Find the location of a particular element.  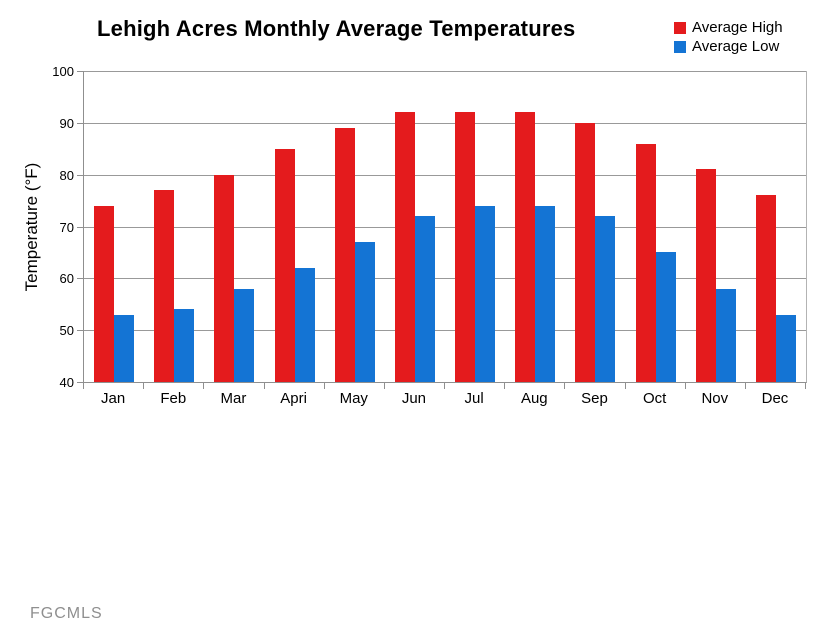

x-axis-label-feb: Feb is located at coordinates (173, 398).